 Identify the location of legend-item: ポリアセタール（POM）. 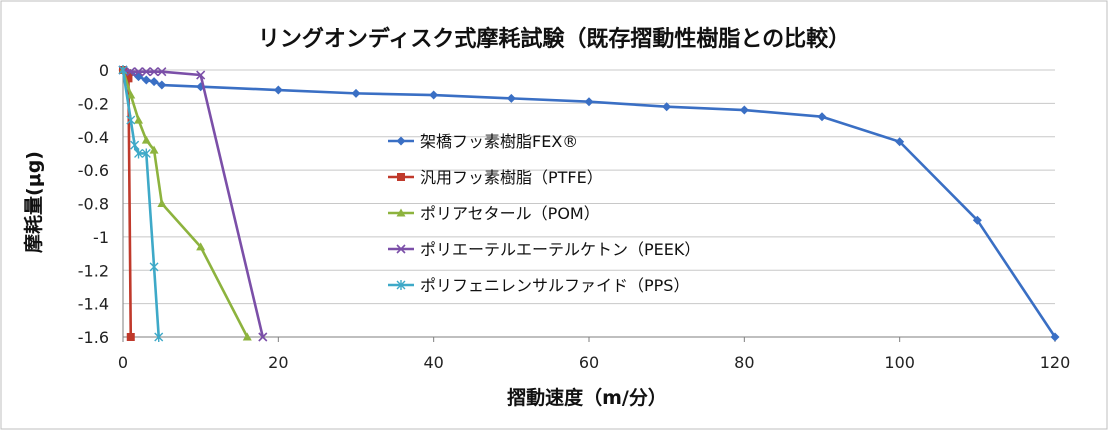
(494, 213).